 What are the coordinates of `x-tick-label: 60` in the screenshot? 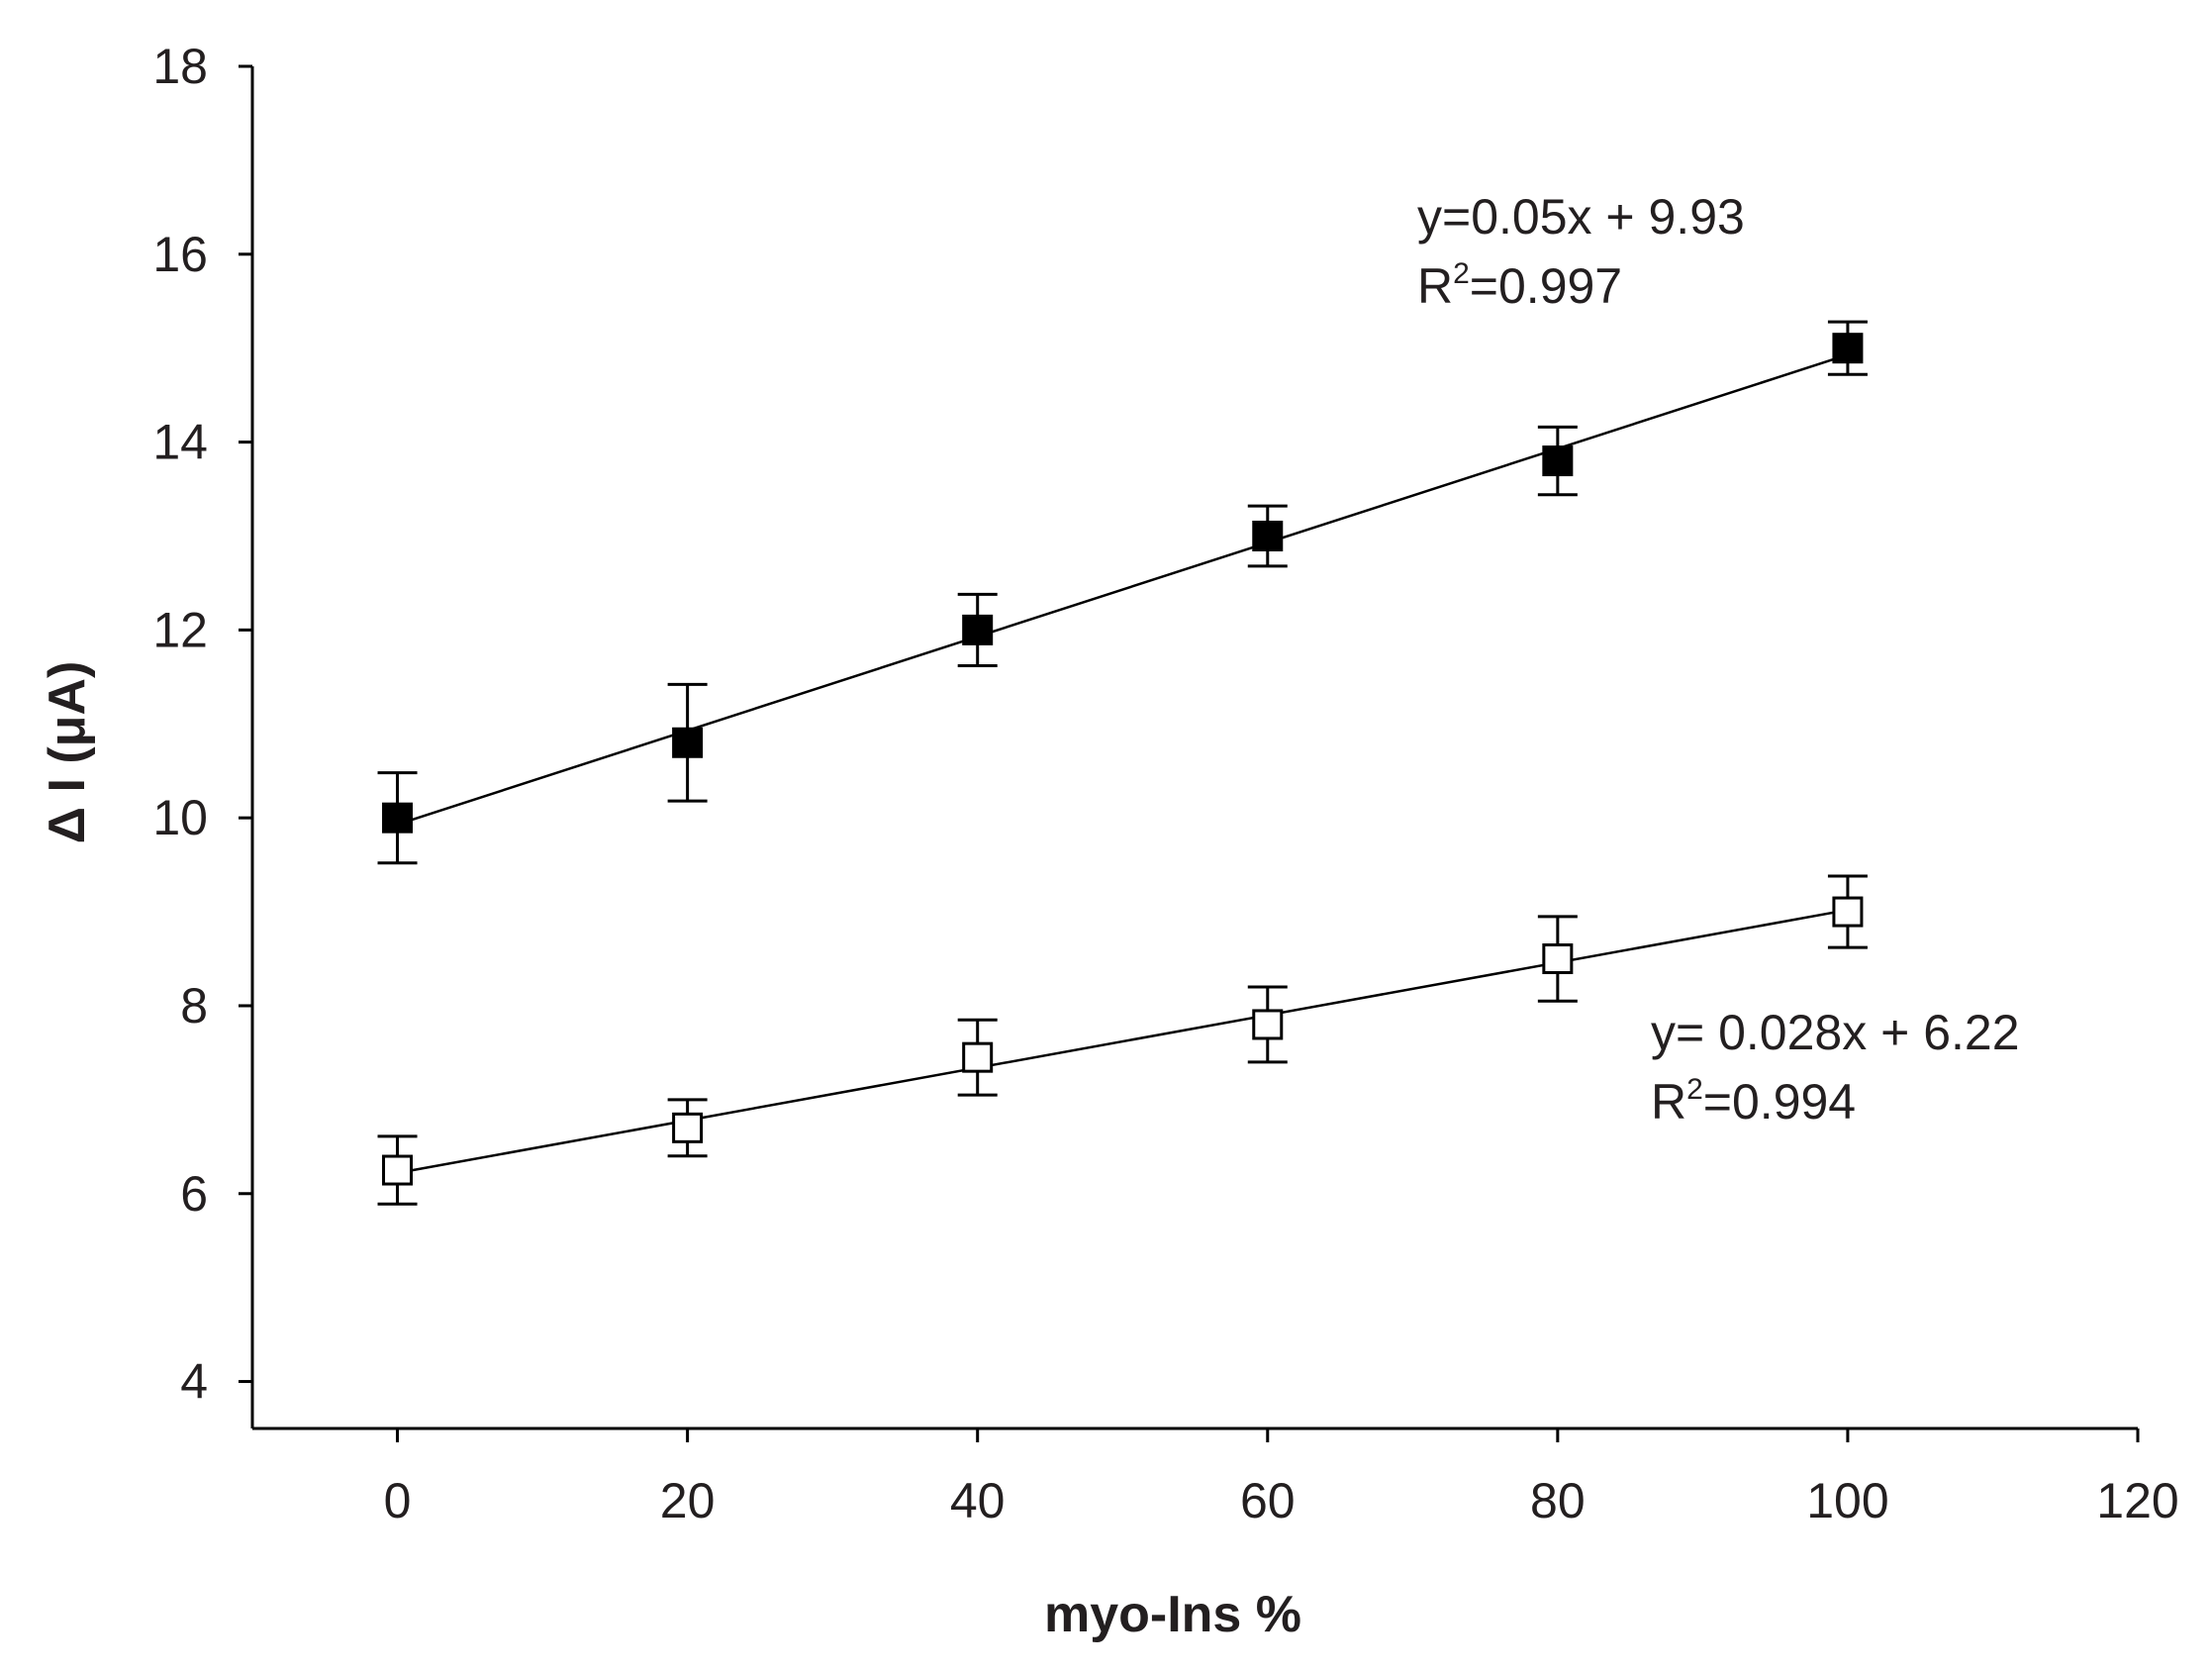 It's located at (1268, 1500).